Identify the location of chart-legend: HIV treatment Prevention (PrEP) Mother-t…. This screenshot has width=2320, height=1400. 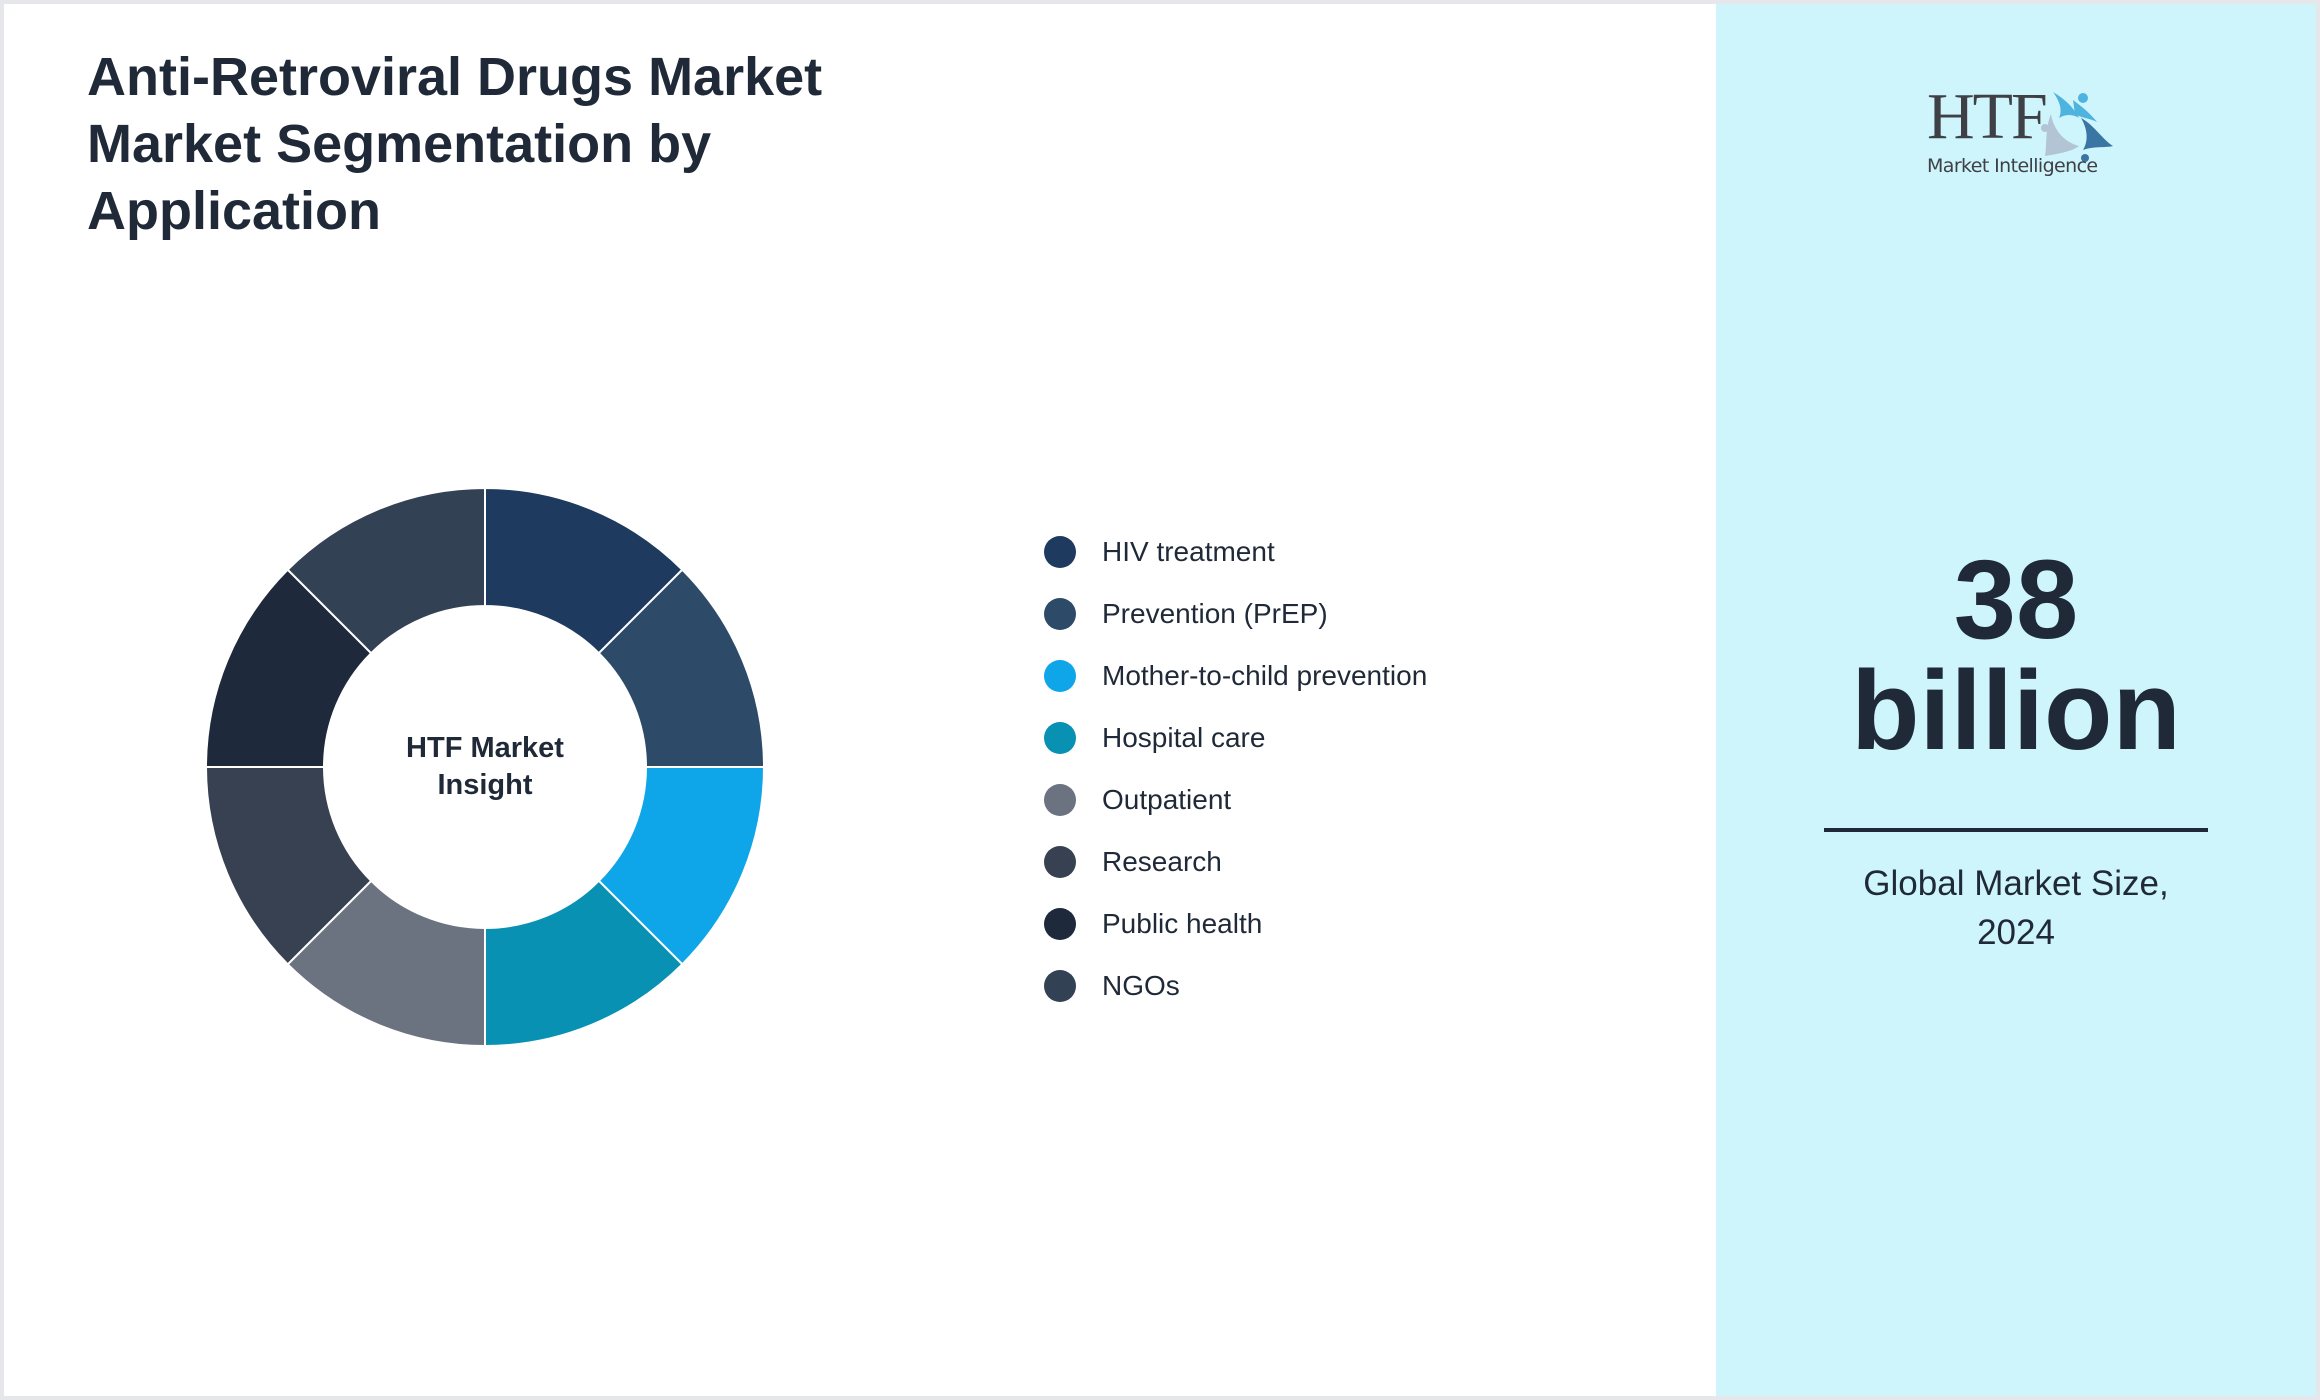
(1235, 769).